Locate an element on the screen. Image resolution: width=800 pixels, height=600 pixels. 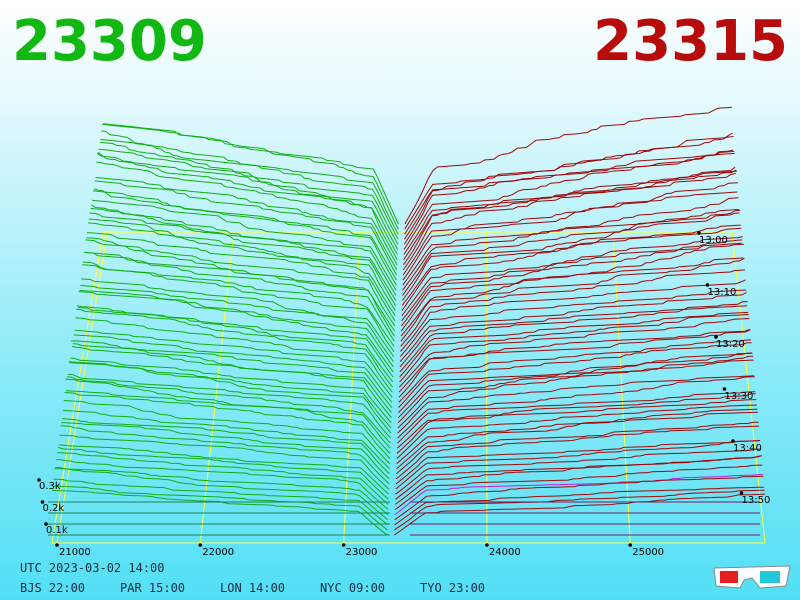
price-label: 24000 is located at coordinates (505, 552).